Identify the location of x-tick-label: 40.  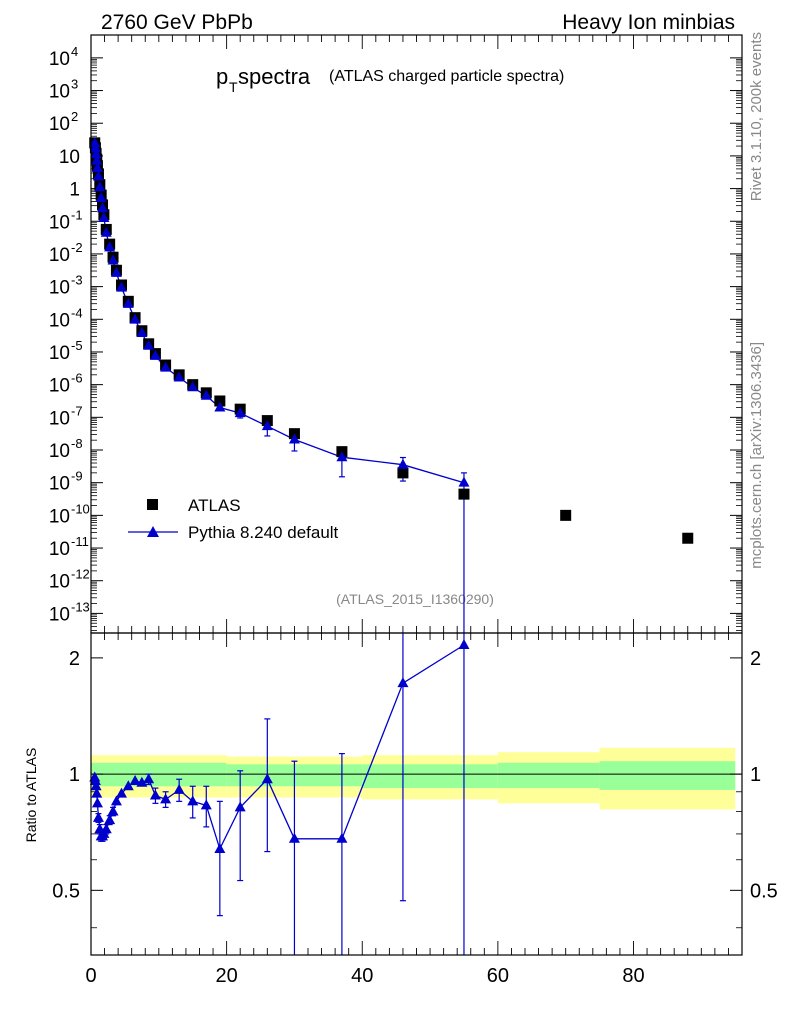
(362, 976).